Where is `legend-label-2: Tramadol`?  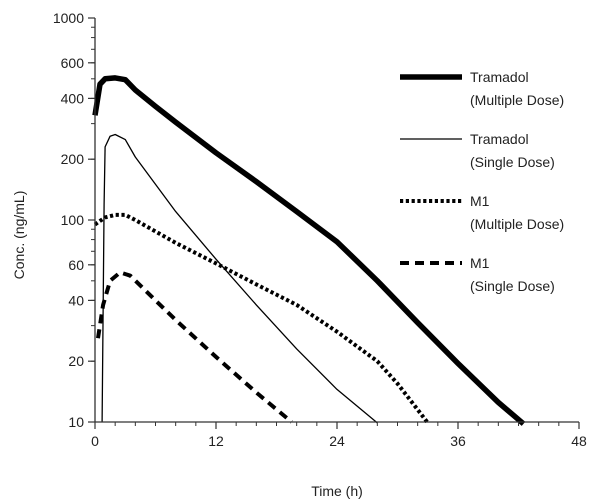 legend-label-2: Tramadol is located at coordinates (499, 139).